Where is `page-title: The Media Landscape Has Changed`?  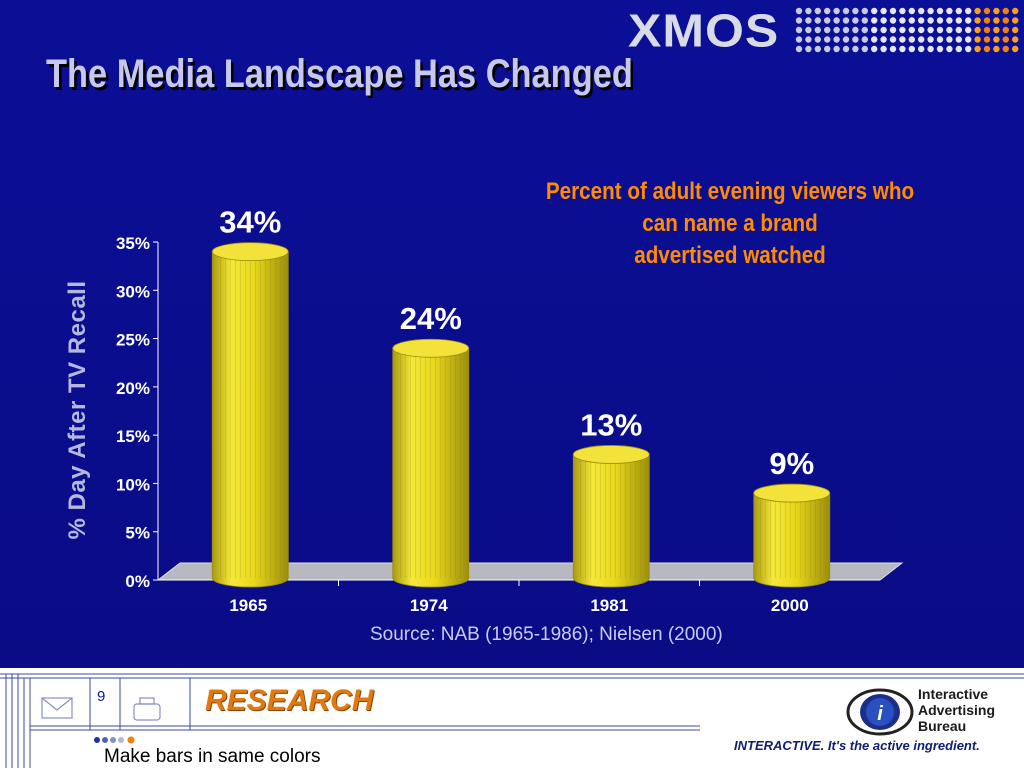 page-title: The Media Landscape Has Changed is located at coordinates (339, 74).